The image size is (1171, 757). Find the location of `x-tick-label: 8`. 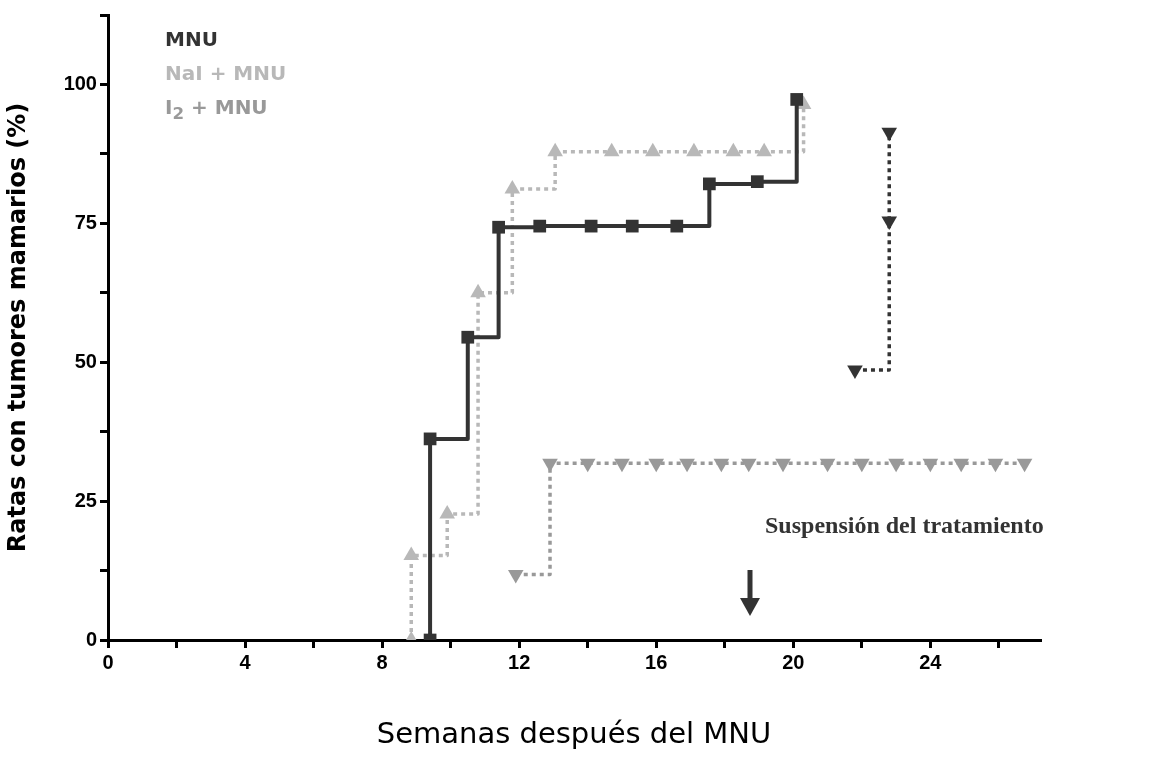

x-tick-label: 8 is located at coordinates (382, 661).